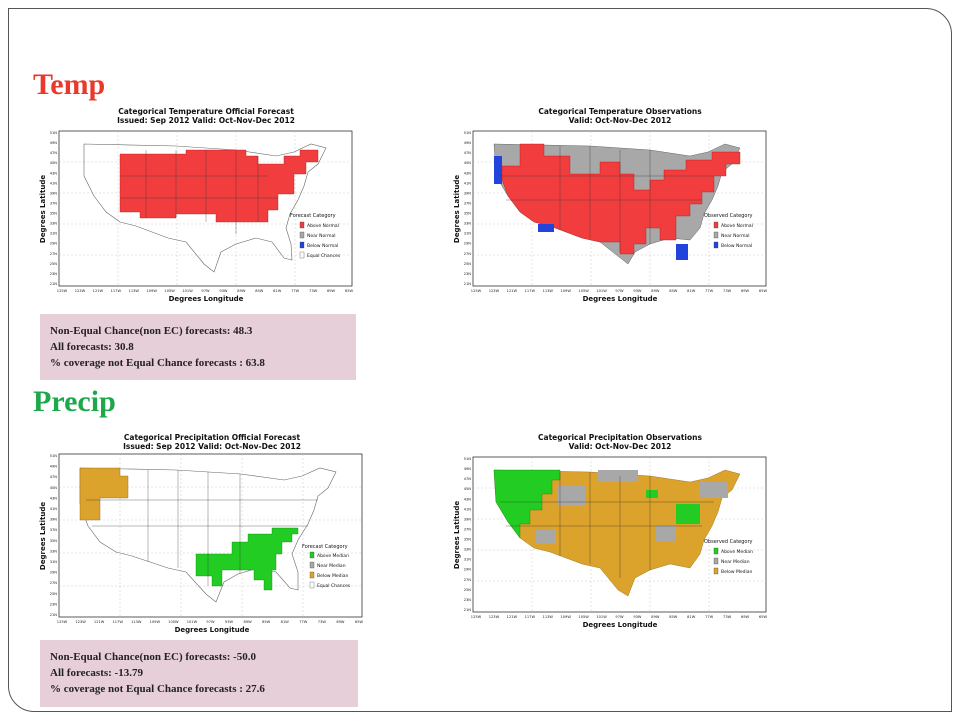 The width and height of the screenshot is (960, 720). I want to click on us-outline, so click(205, 208).